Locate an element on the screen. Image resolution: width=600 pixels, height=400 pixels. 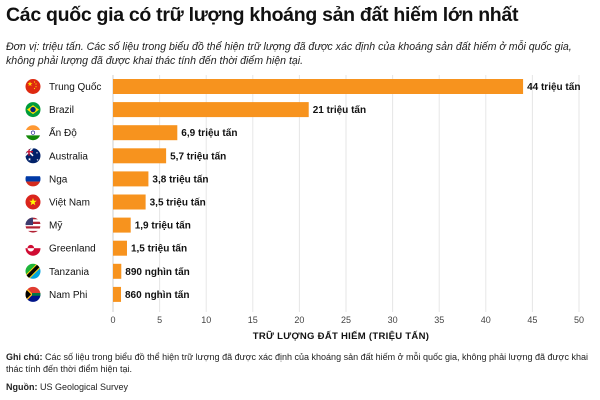
category-label: Ấn Độ is located at coordinates (63, 132).